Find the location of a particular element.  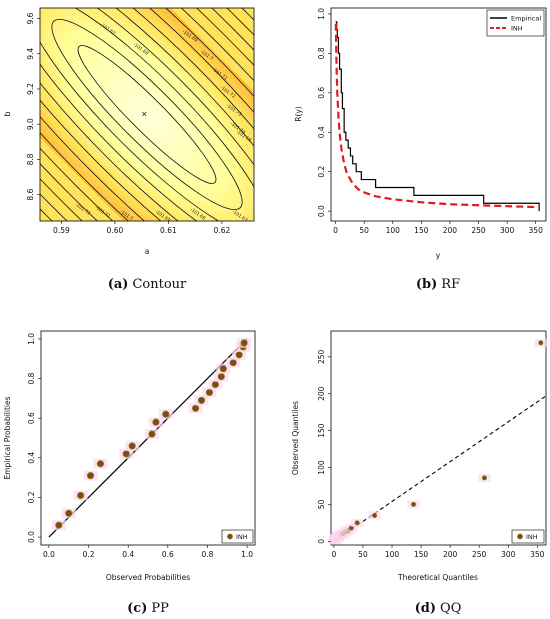

pp-y-tick-label: 0.4 is located at coordinates (31, 458).